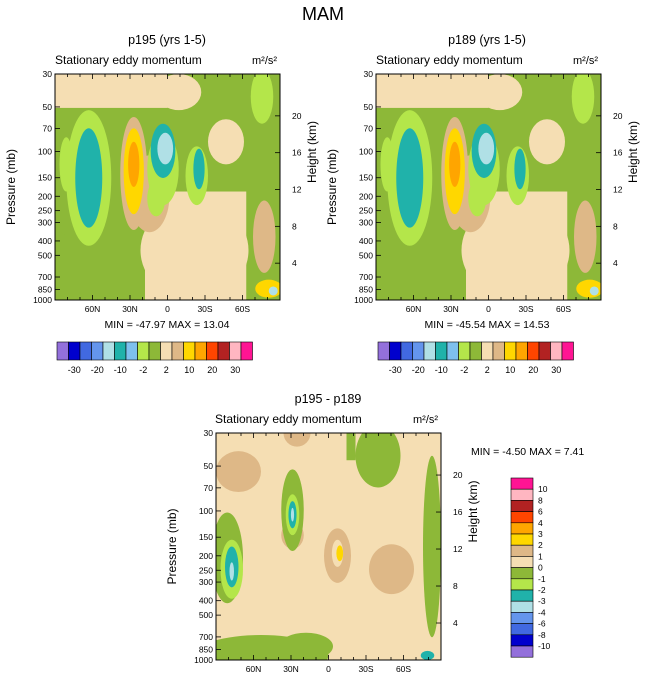  I want to click on stats-label: MIN = -47.97 MAX = 13.04, so click(167, 325).